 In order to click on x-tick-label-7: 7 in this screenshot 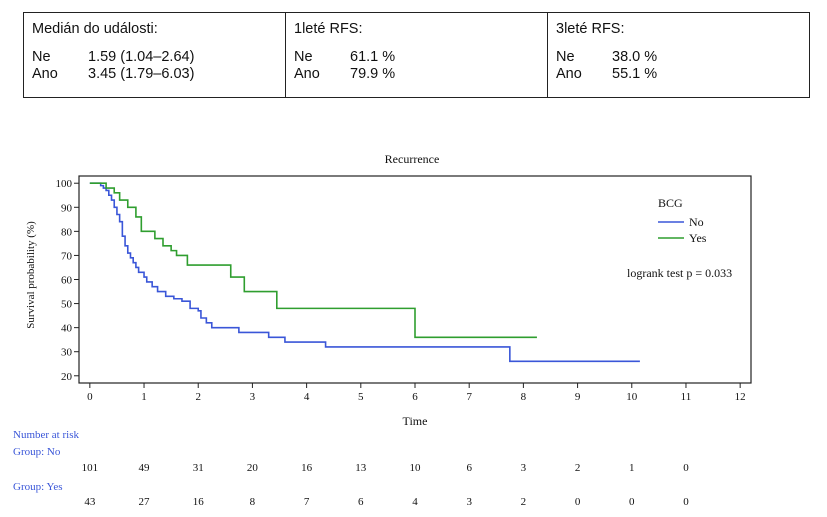, I will do `click(469, 397)`.